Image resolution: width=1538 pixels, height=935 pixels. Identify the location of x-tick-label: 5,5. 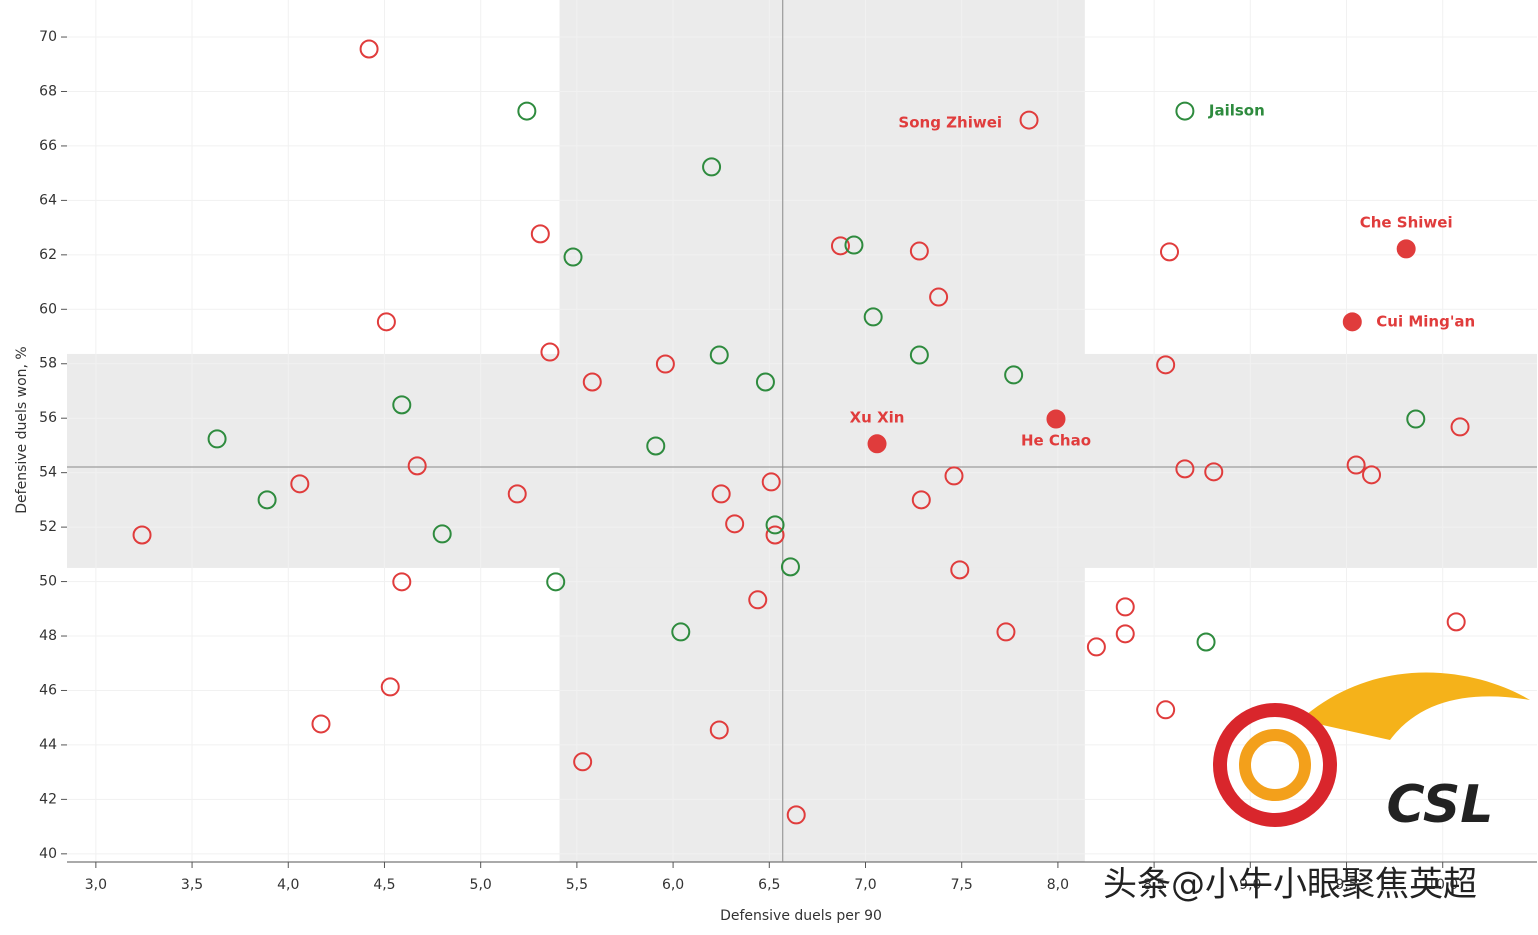
(577, 885).